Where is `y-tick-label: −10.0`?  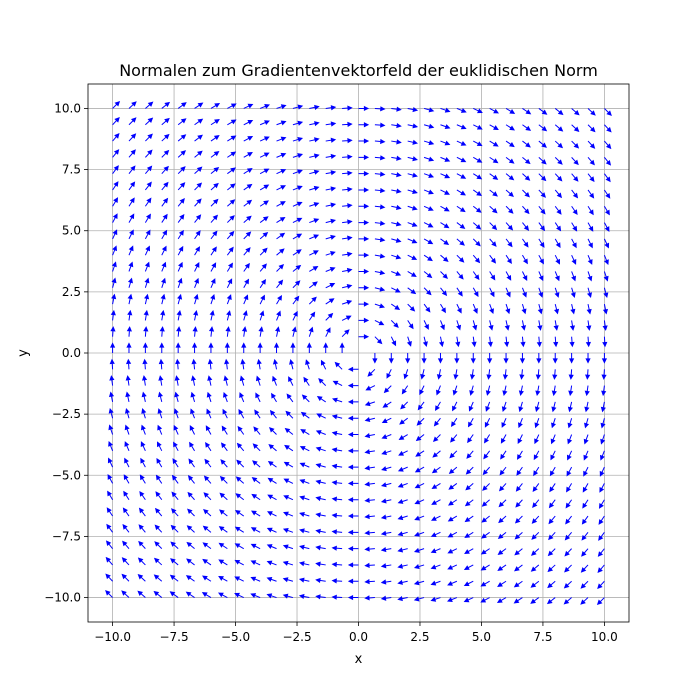
y-tick-label: −10.0 is located at coordinates (62, 598).